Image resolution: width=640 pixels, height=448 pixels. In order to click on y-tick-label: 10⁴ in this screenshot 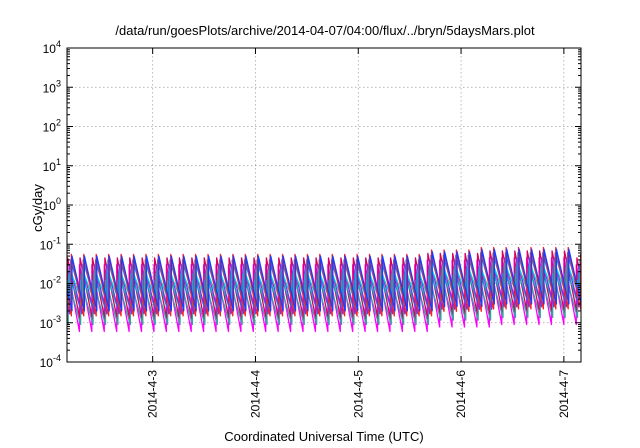, I will do `click(52, 47)`.